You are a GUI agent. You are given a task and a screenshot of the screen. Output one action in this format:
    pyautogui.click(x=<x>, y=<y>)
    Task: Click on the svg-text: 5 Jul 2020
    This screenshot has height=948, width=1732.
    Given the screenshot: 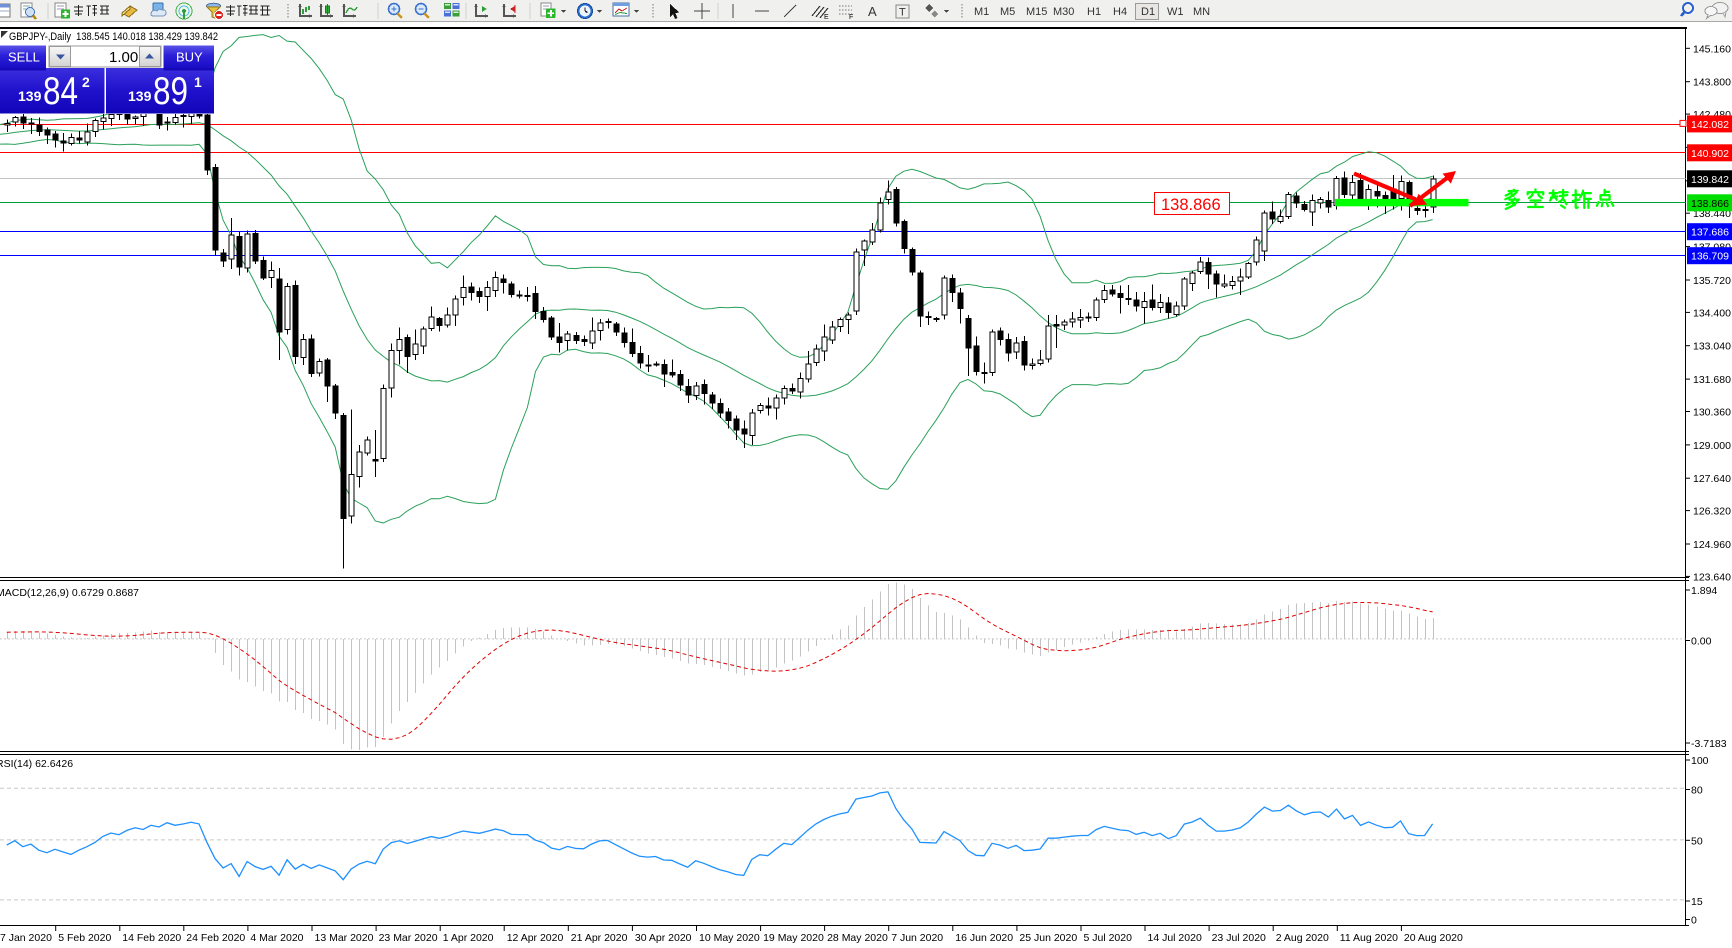 What is the action you would take?
    pyautogui.click(x=1108, y=938)
    